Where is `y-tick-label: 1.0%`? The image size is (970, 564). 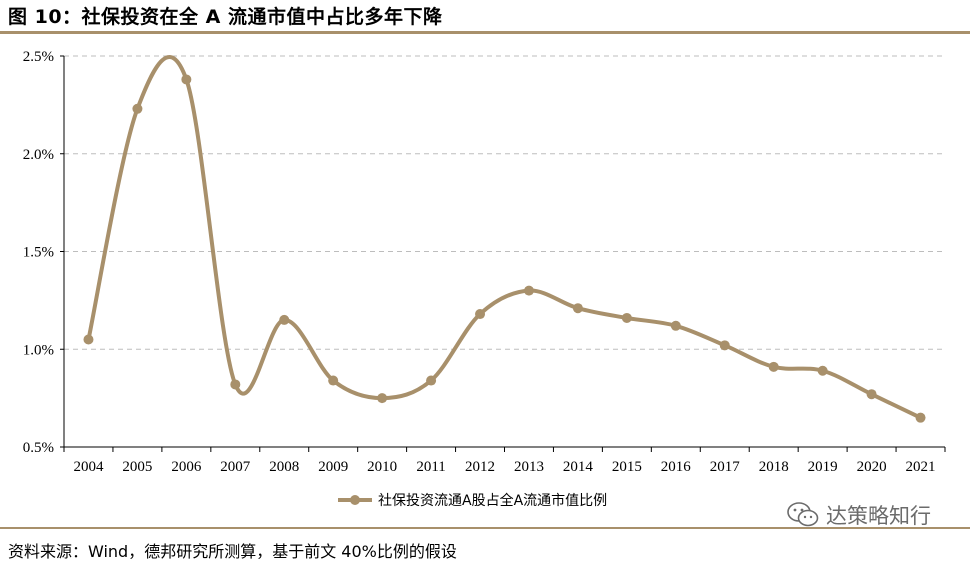 y-tick-label: 1.0% is located at coordinates (38, 350).